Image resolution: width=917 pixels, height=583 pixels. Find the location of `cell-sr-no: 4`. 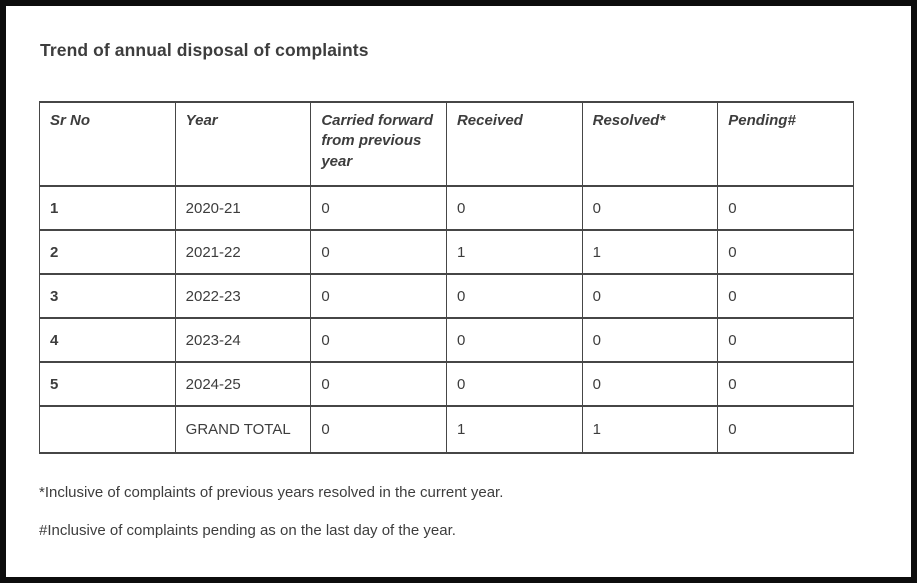

cell-sr-no: 4 is located at coordinates (107, 340).